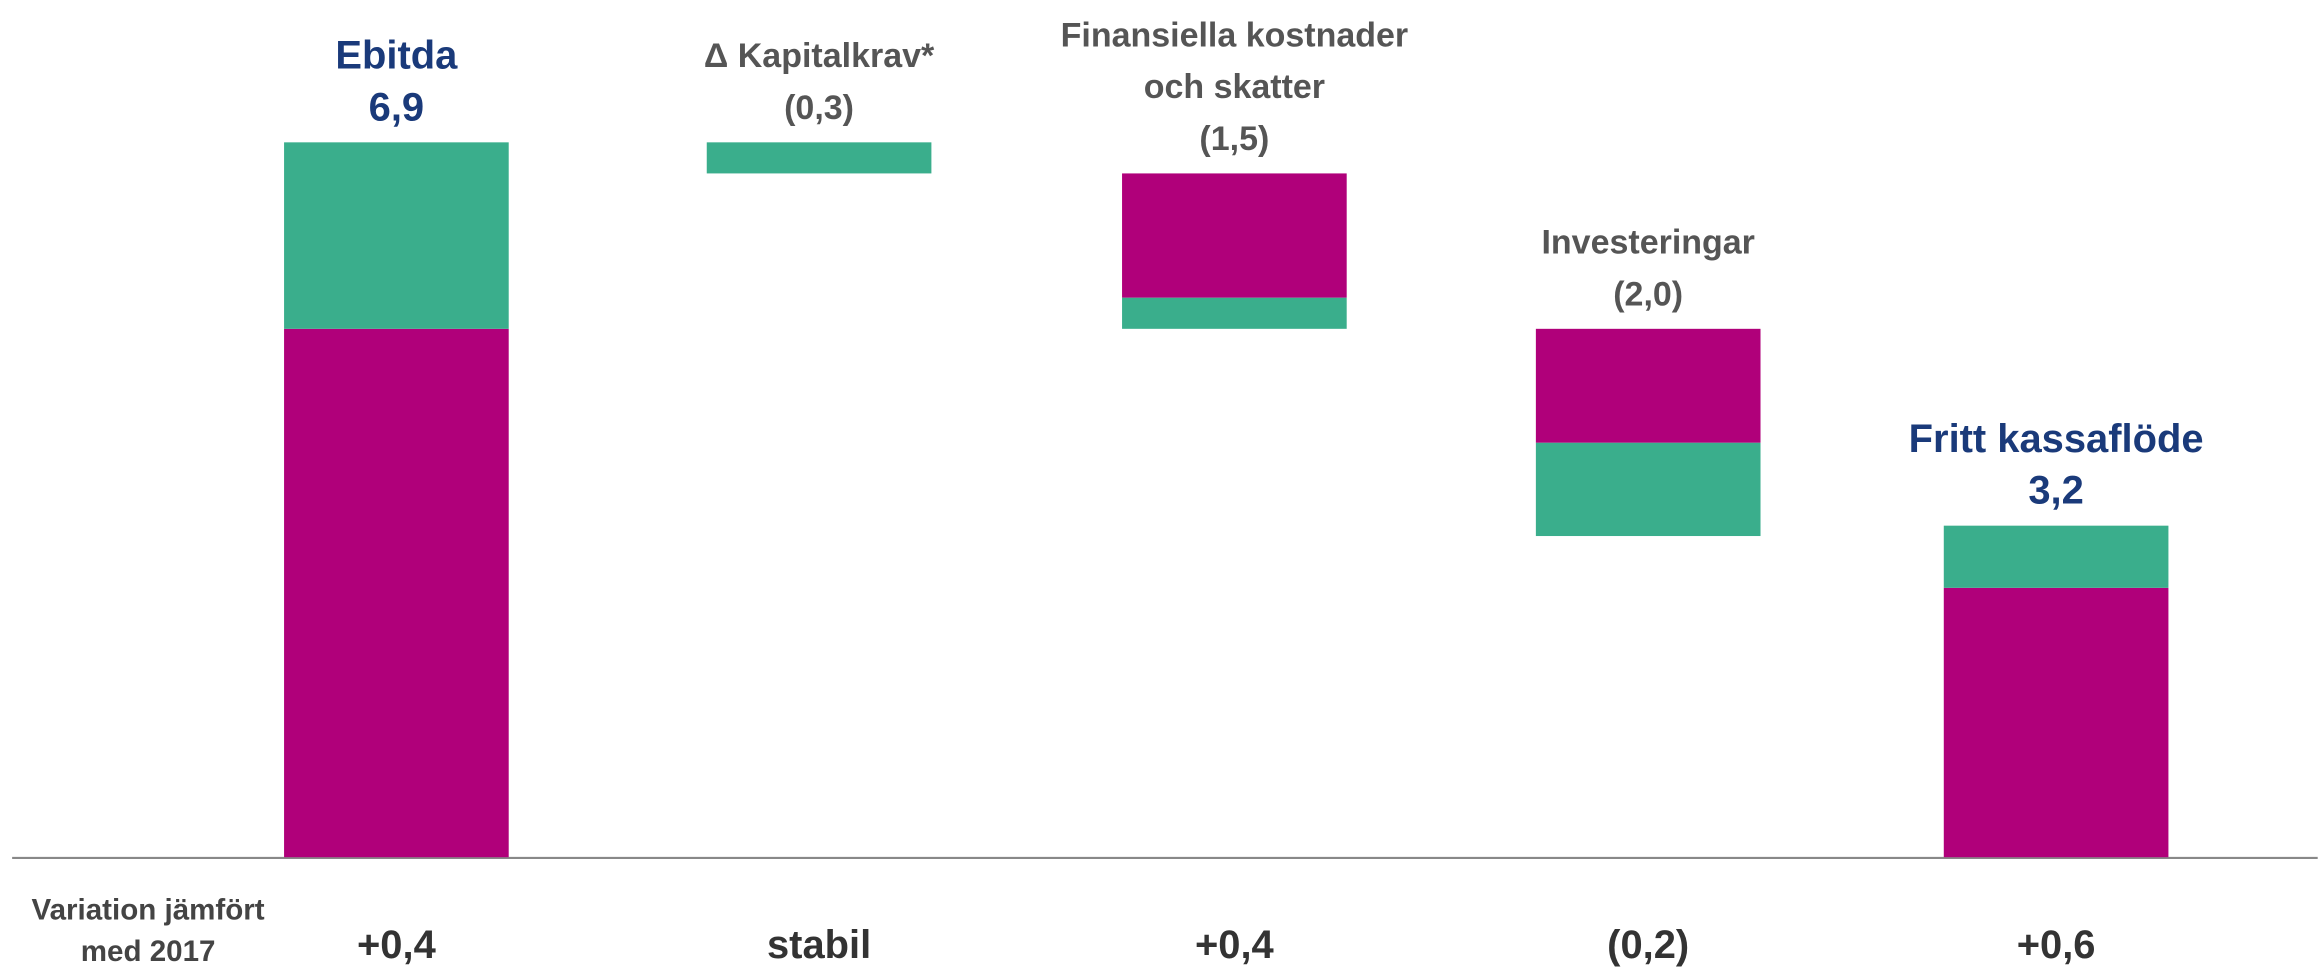 This screenshot has width=2318, height=971. Describe the element at coordinates (2055, 491) in the screenshot. I see `value-label: 3,2` at that location.